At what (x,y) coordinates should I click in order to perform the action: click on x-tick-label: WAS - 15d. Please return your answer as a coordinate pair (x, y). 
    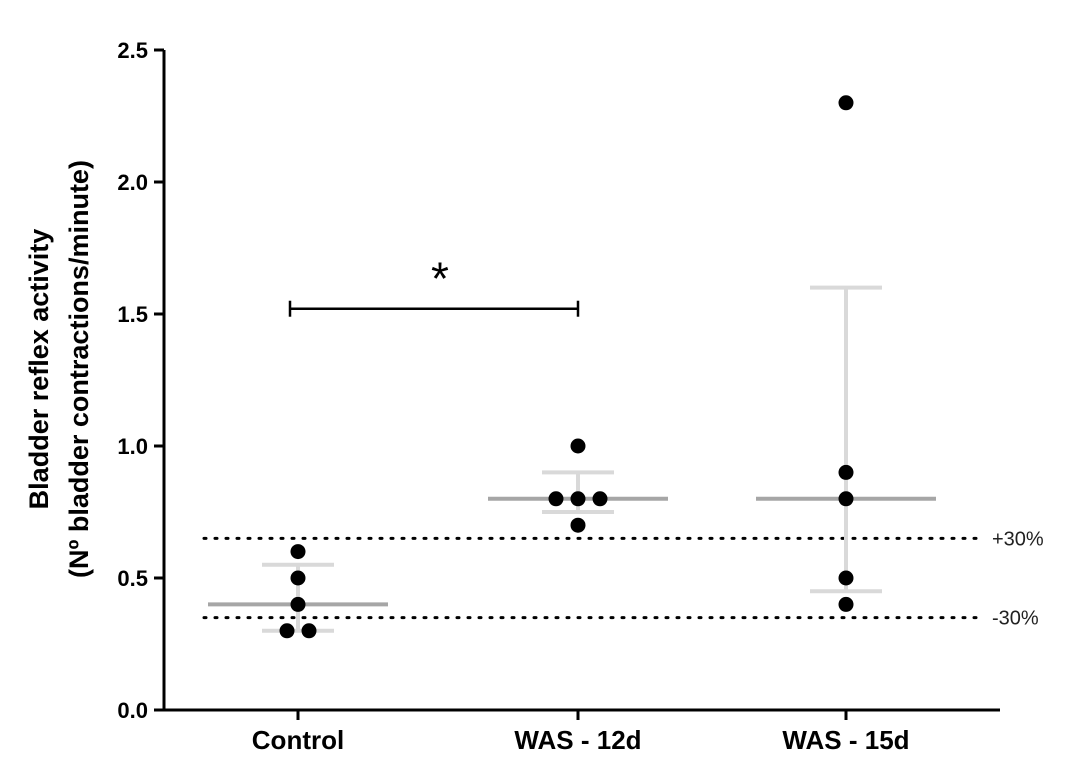
    Looking at the image, I should click on (845, 740).